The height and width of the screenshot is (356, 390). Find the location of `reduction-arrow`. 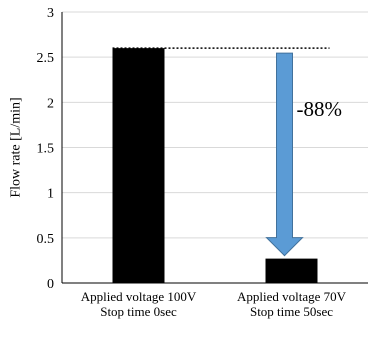

reduction-arrow is located at coordinates (284, 154).